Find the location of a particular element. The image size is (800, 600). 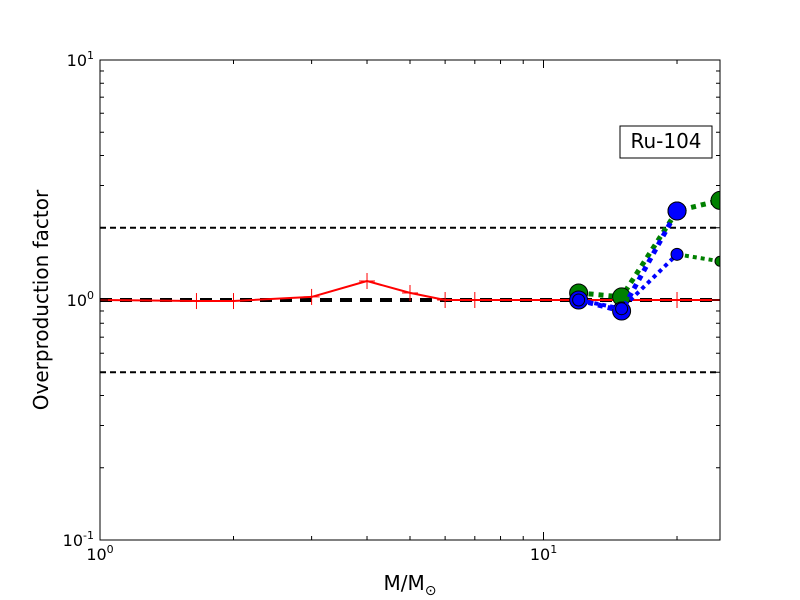

x-tick-label: 10¹ is located at coordinates (543, 553).